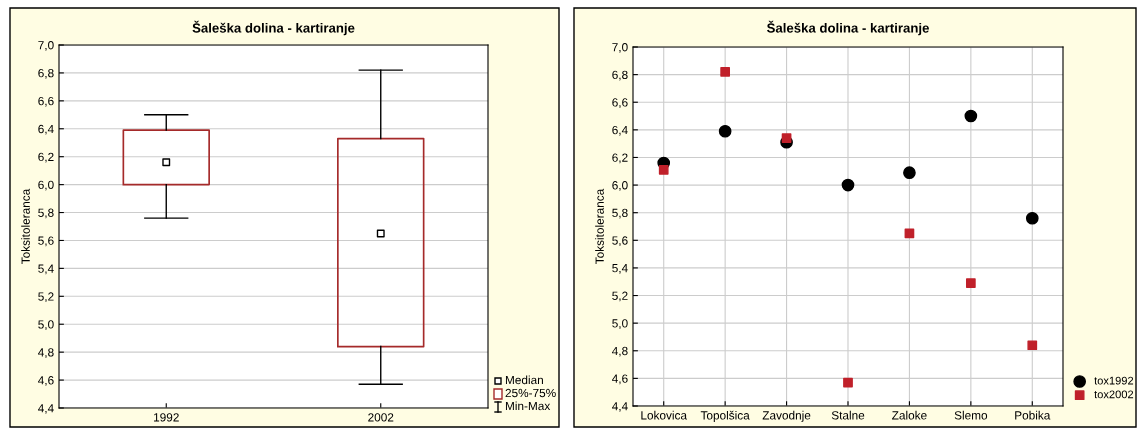 This screenshot has height=429, width=1138. What do you see at coordinates (725, 416) in the screenshot?
I see `x-tick-label: Topolšica` at bounding box center [725, 416].